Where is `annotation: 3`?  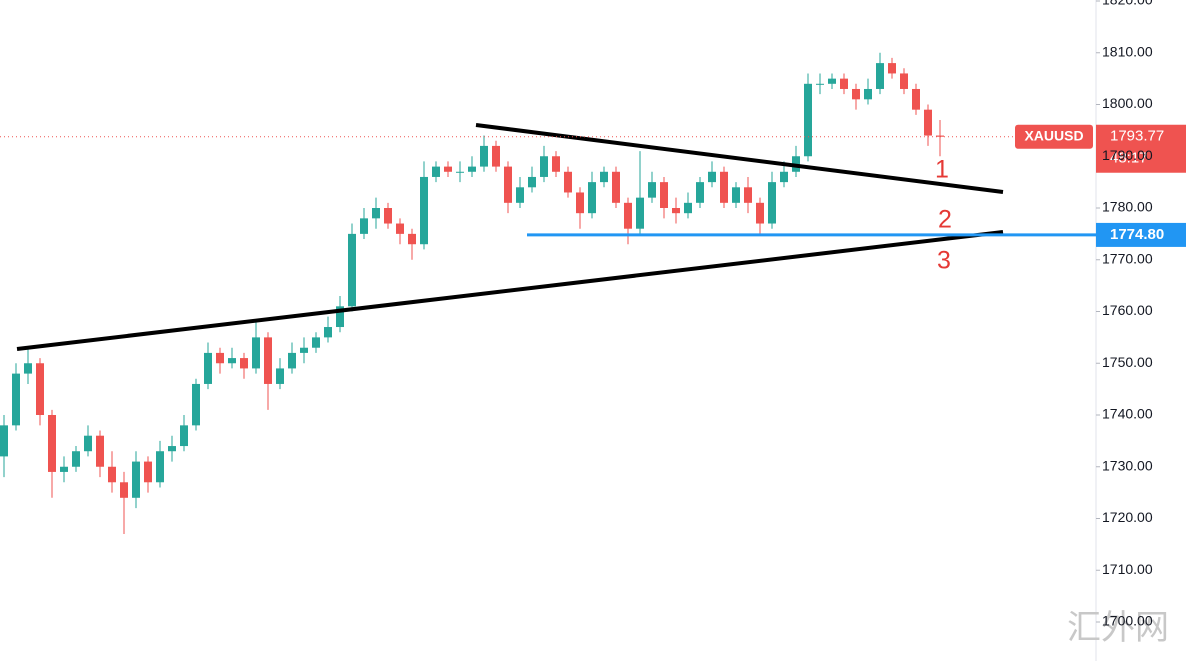 annotation: 3 is located at coordinates (944, 261).